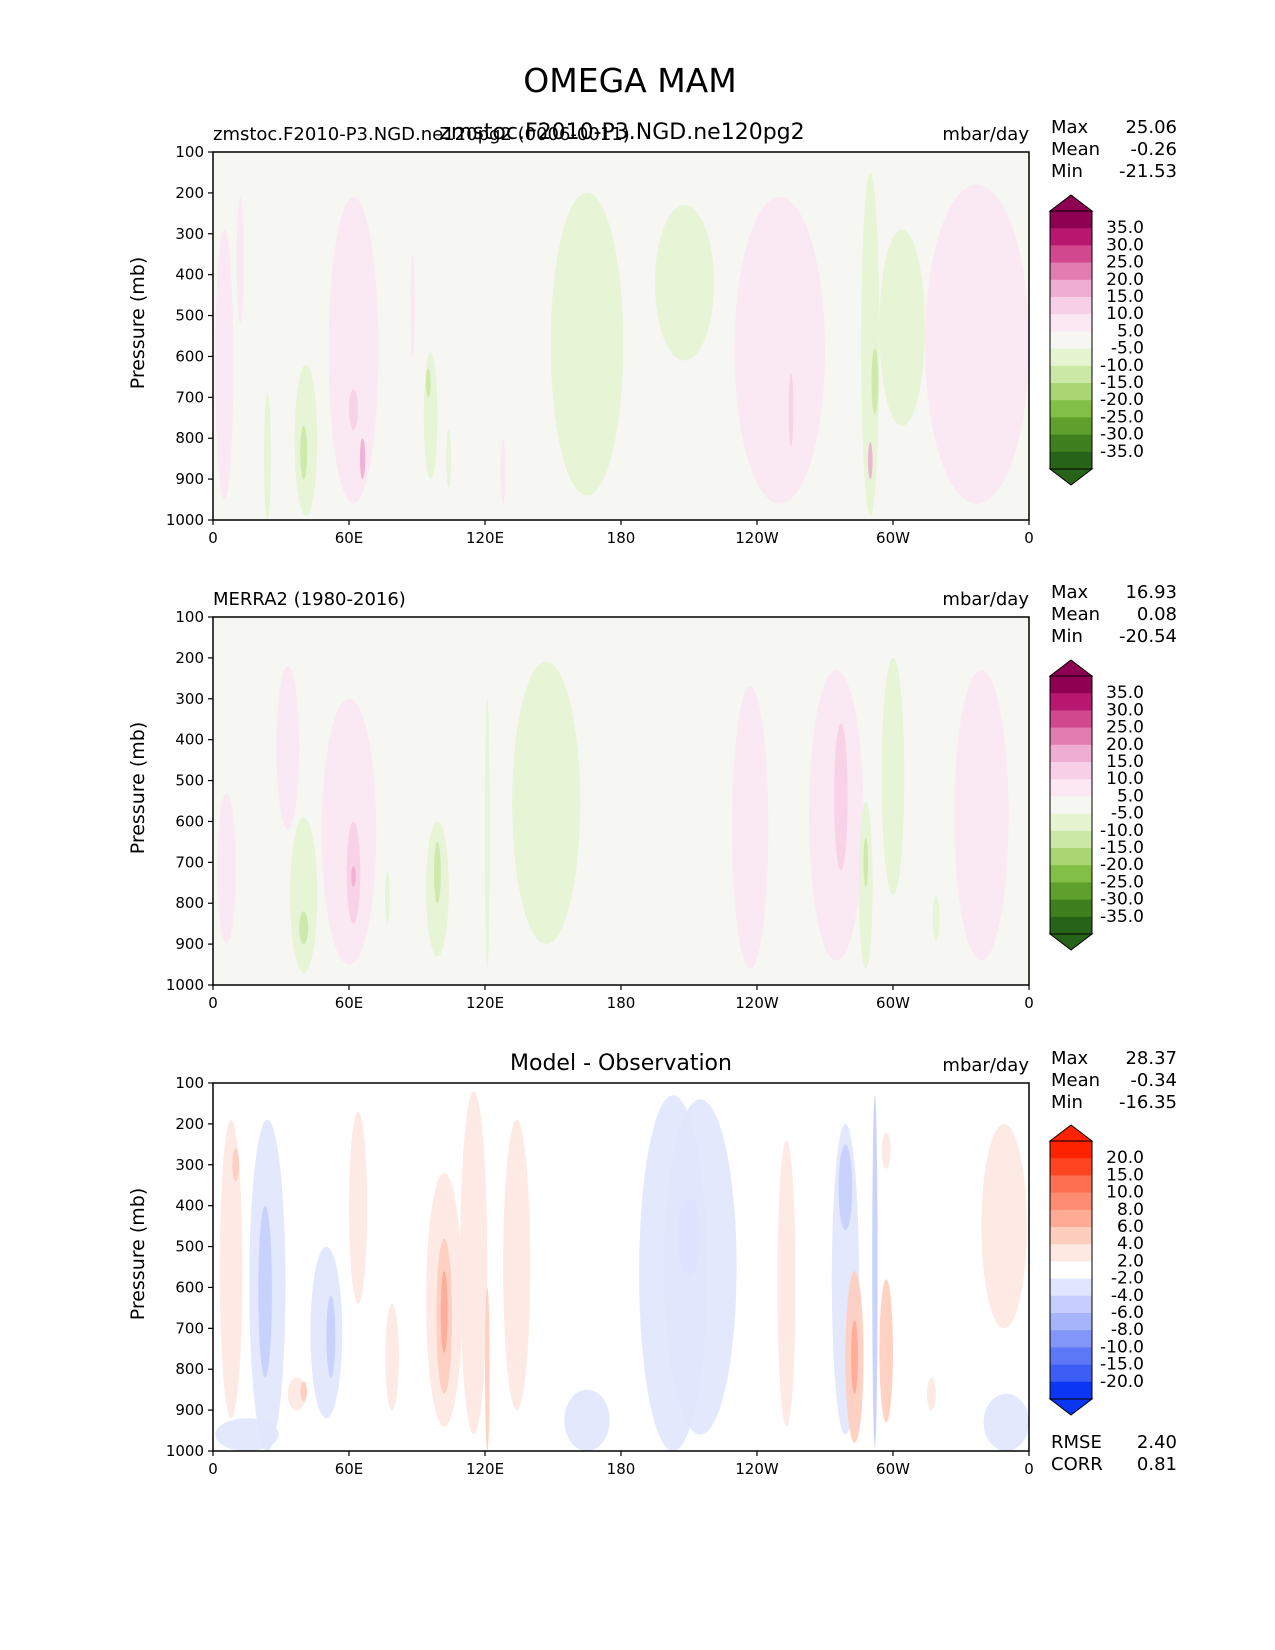 This screenshot has height=1650, width=1275. Describe the element at coordinates (1125, 728) in the screenshot. I see `colorbar-label: 25.0` at that location.